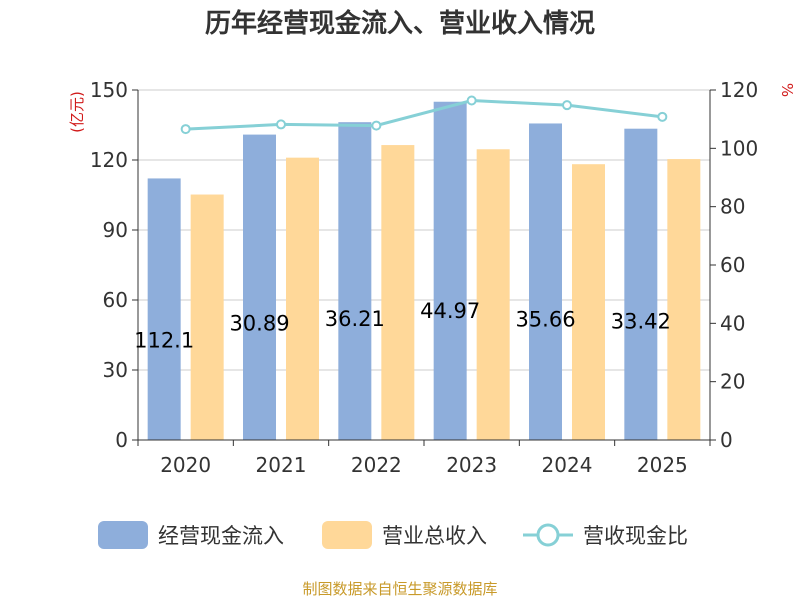  Describe the element at coordinates (450, 311) in the screenshot. I see `bar-value-label: 44.97` at that location.